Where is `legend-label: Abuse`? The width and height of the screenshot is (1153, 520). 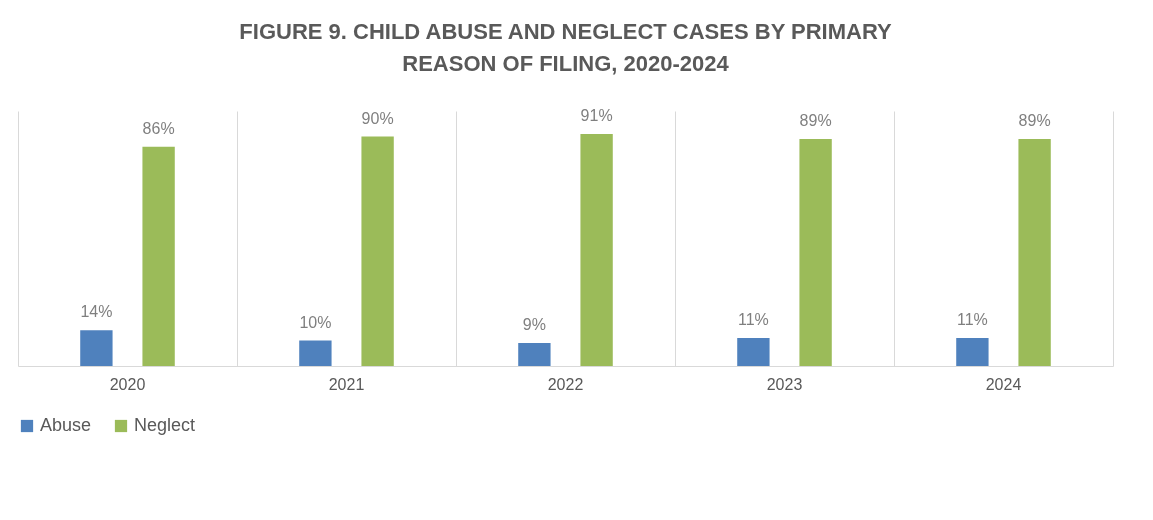 legend-label: Abuse is located at coordinates (66, 425).